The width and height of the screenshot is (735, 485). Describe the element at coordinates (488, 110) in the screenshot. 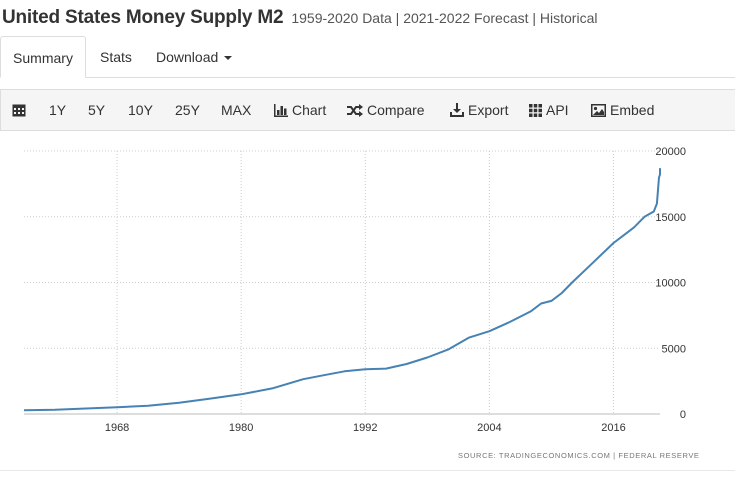

I see `export-button-label: Export` at that location.